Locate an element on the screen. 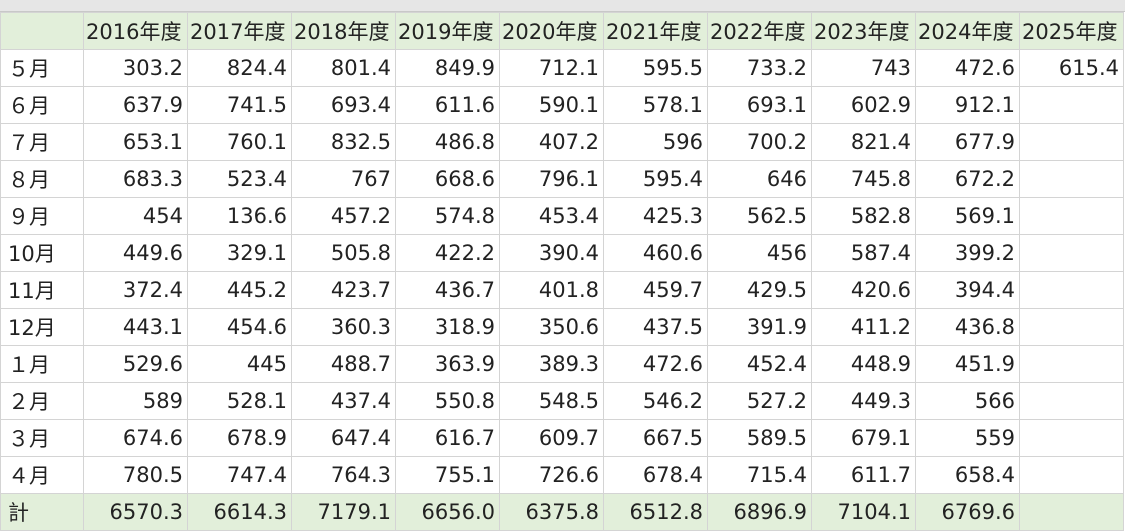  value-cell: 824.4 is located at coordinates (239, 68).